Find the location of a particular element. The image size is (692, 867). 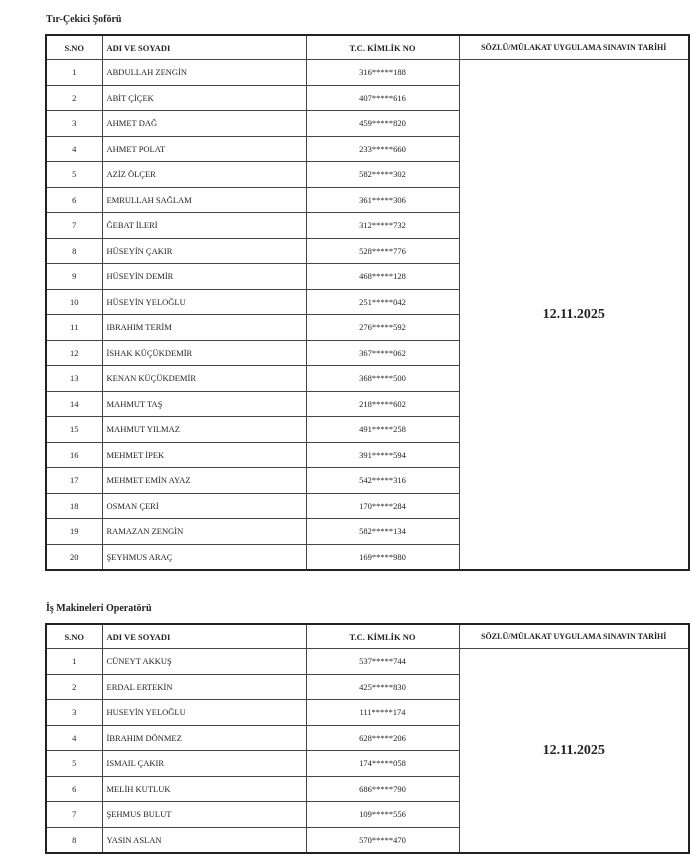

row-tc: 312*****732 is located at coordinates (382, 225).